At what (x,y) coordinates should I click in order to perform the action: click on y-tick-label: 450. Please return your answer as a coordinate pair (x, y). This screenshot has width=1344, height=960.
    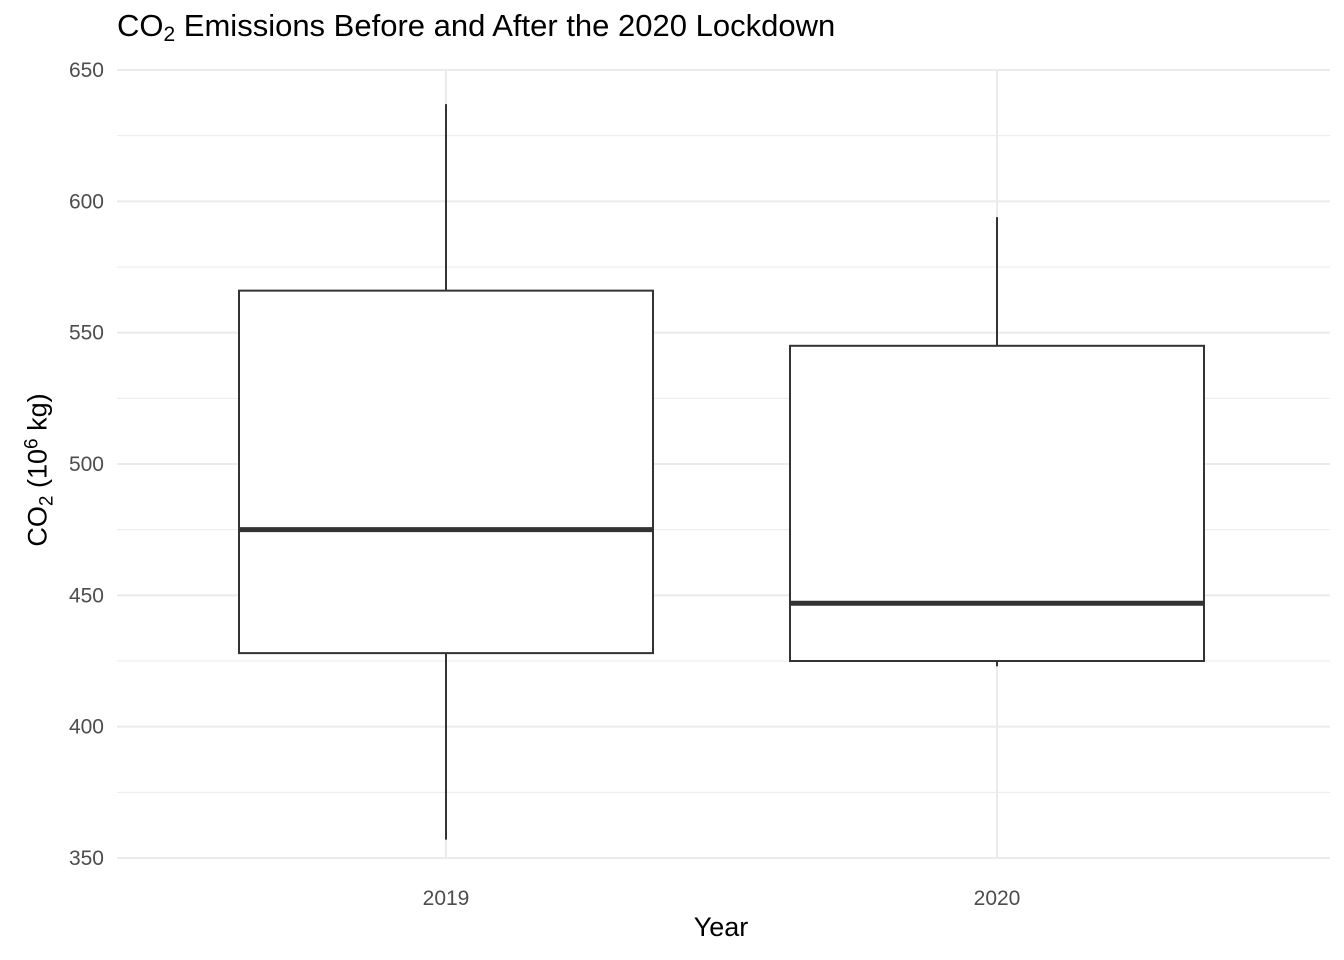
    Looking at the image, I should click on (86, 595).